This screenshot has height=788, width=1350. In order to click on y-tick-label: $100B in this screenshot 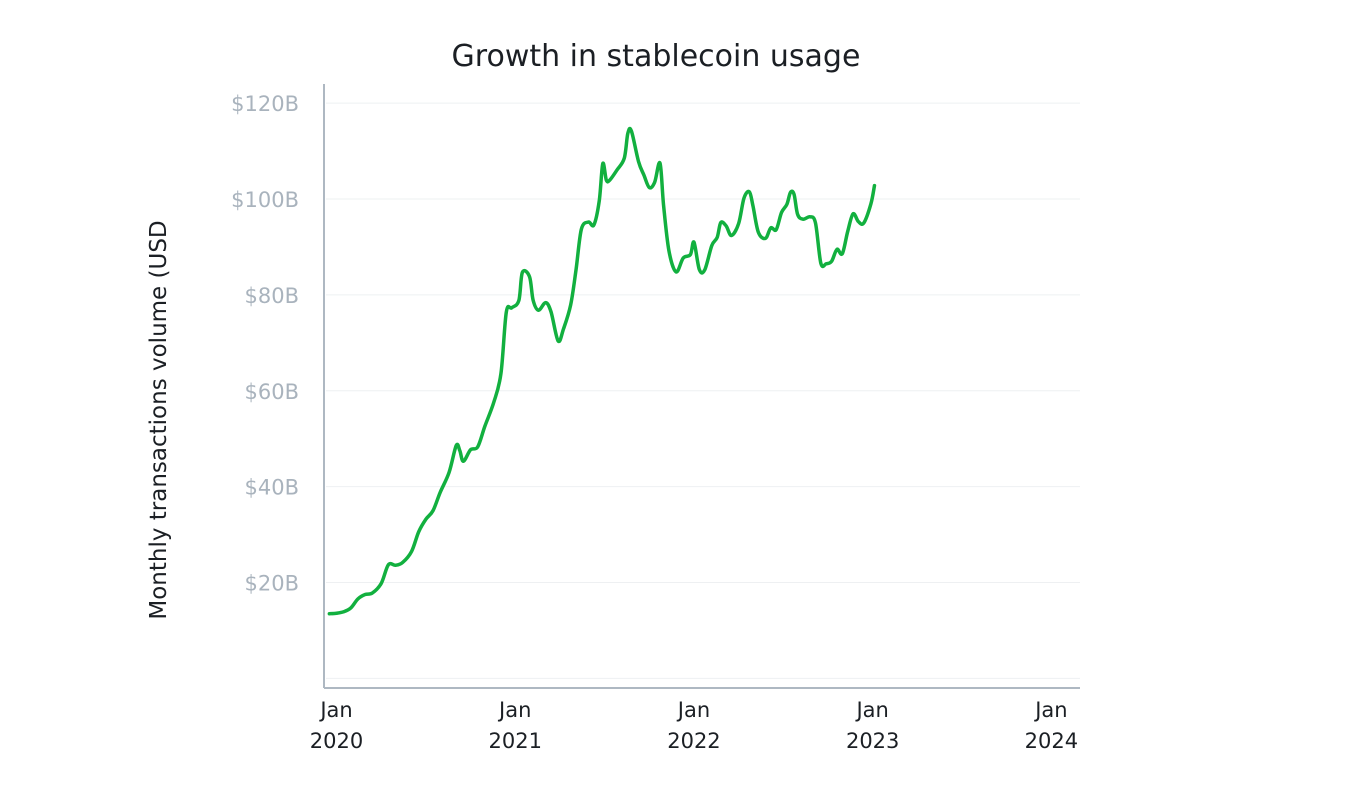, I will do `click(265, 200)`.